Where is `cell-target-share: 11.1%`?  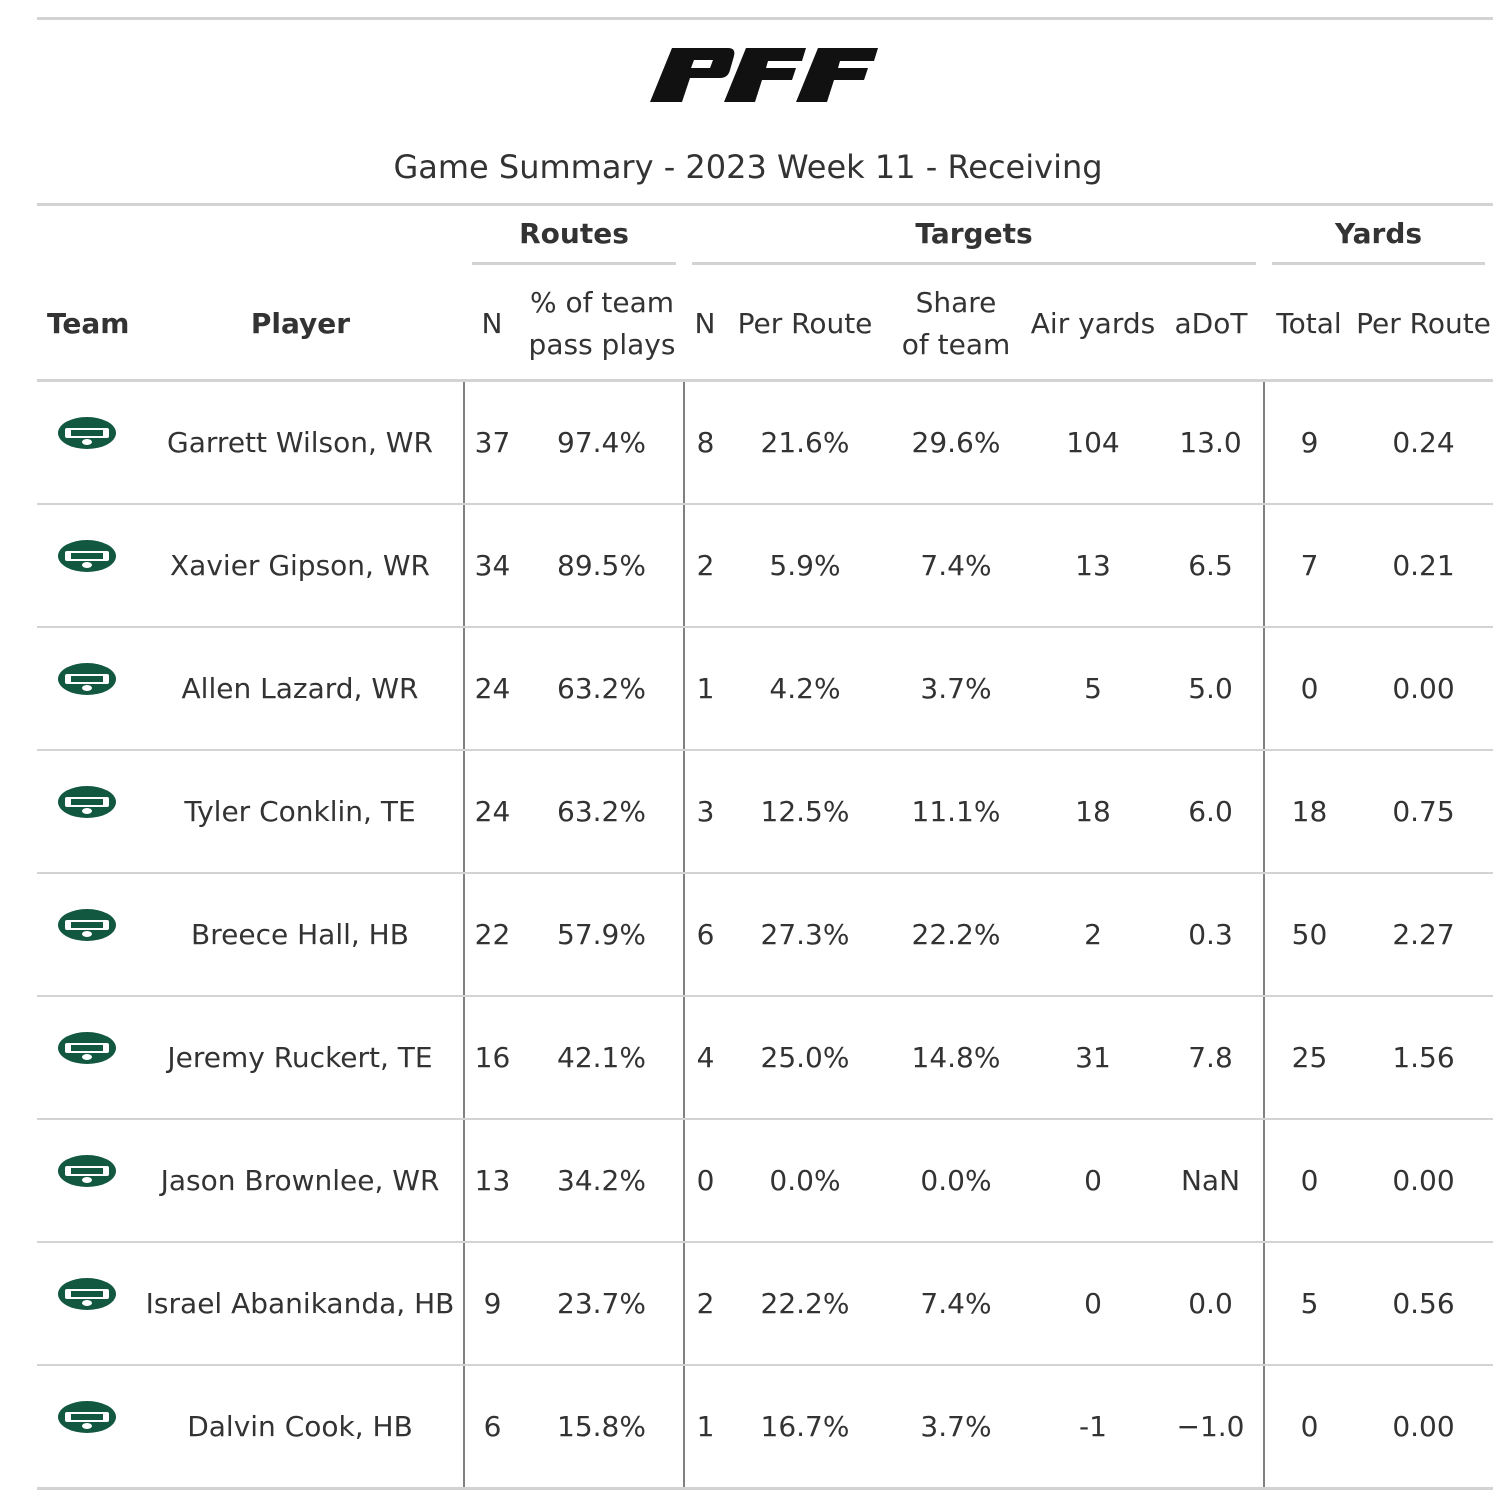 cell-target-share: 11.1% is located at coordinates (956, 812).